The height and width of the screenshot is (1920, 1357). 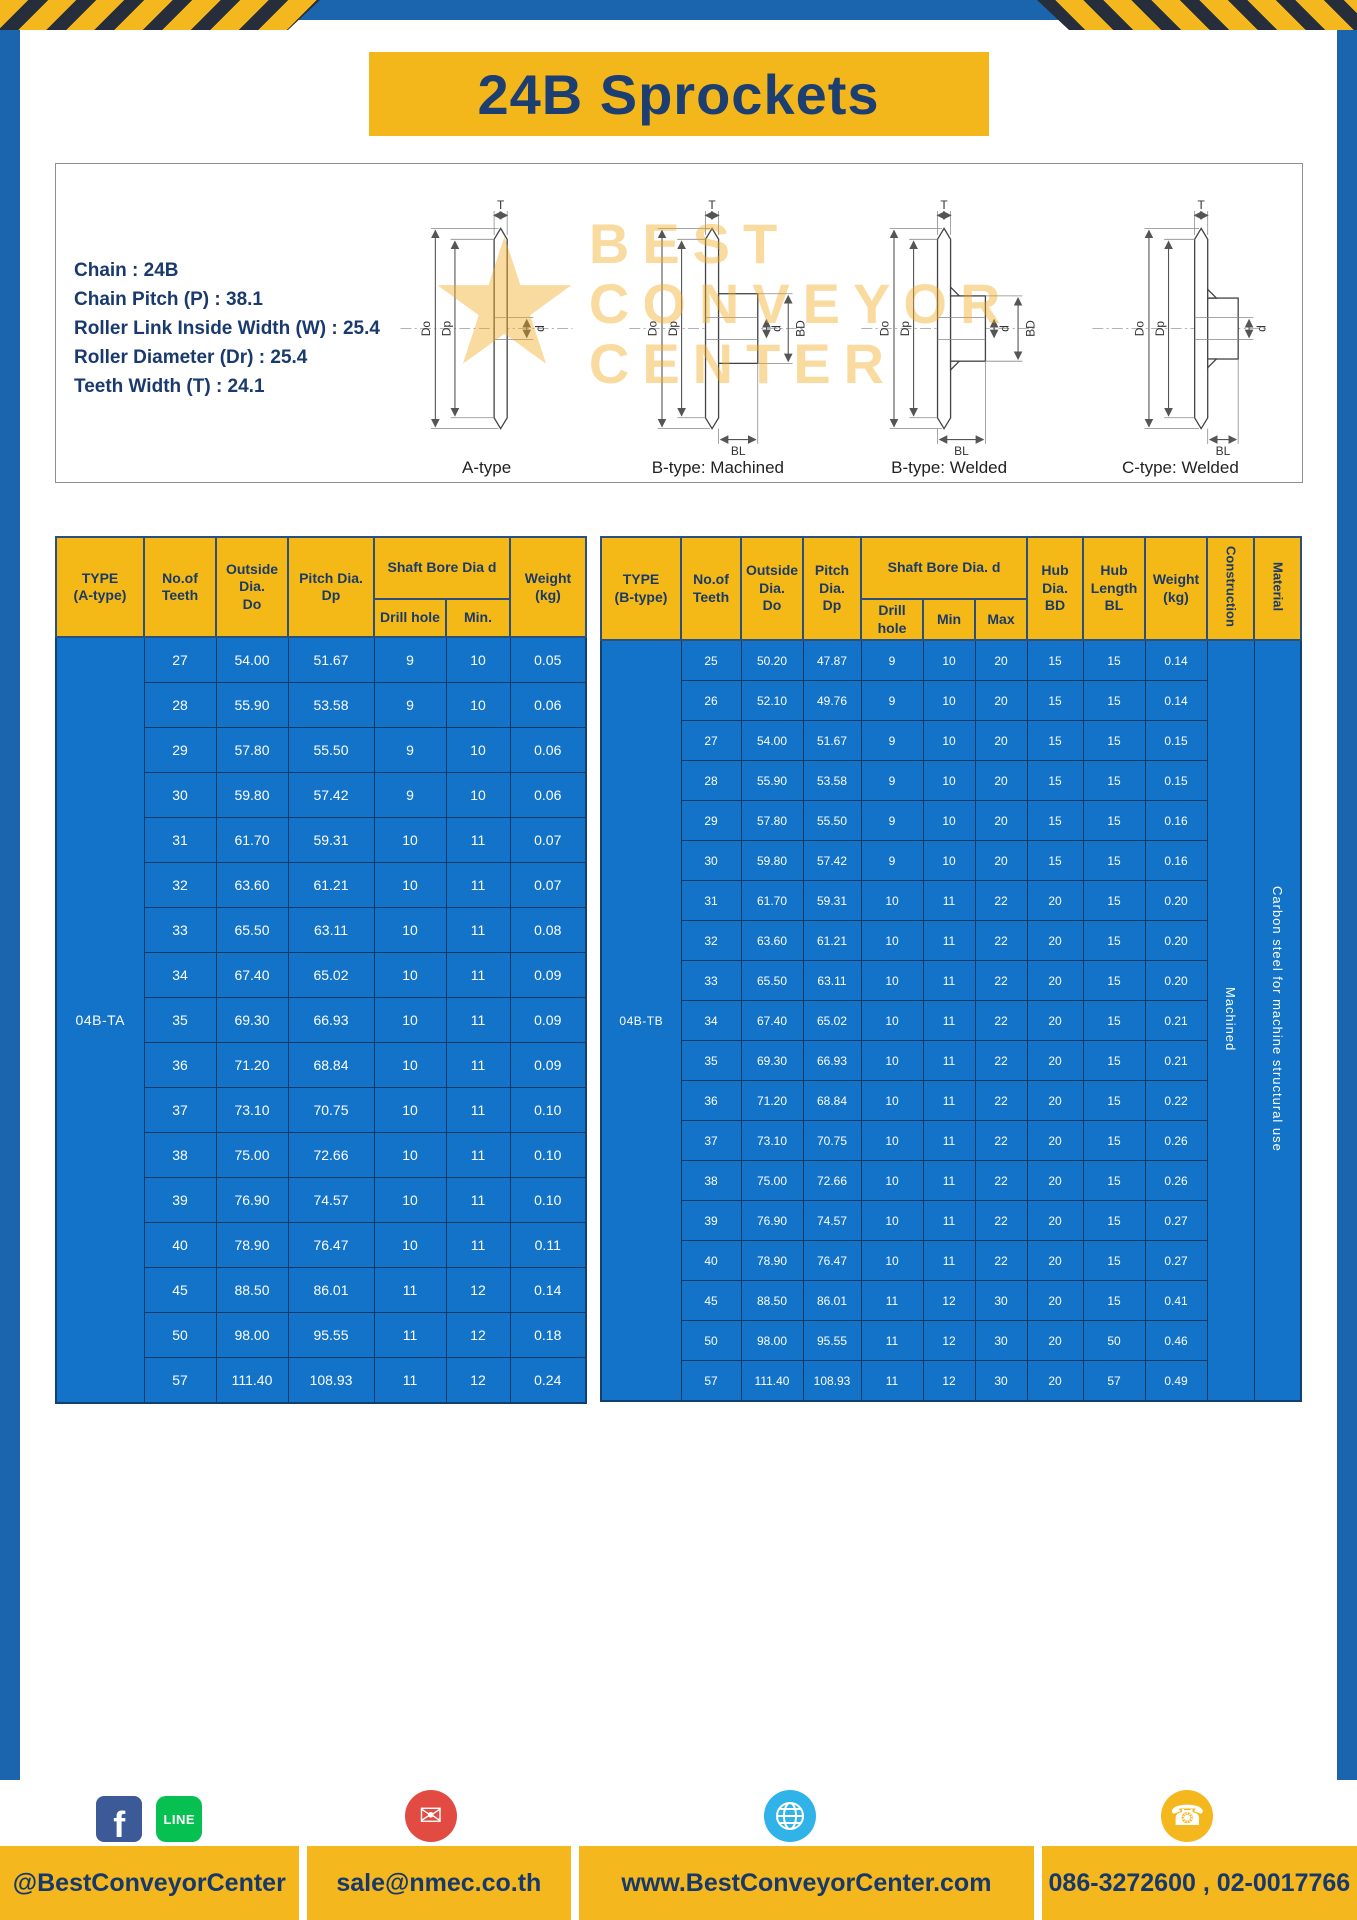 I want to click on table-row: 34 67.40 65.02 10 11 0.09, so click(x=321, y=975).